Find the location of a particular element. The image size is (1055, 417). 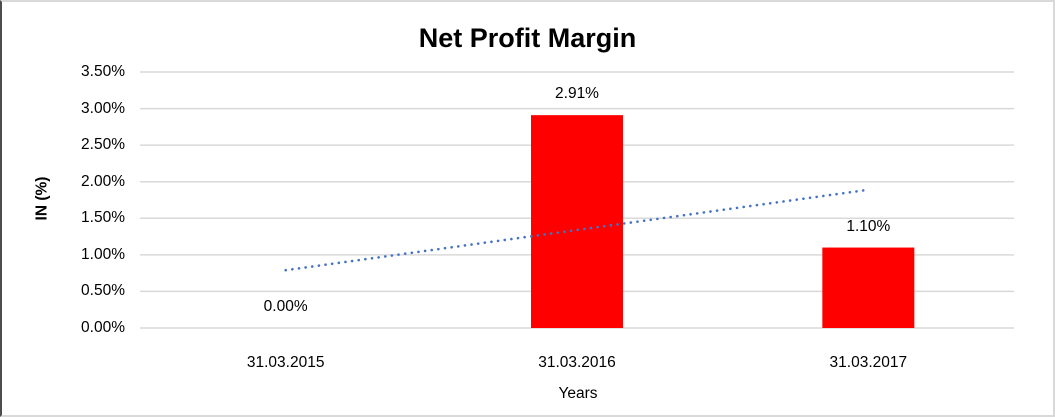

trendline is located at coordinates (577, 230).